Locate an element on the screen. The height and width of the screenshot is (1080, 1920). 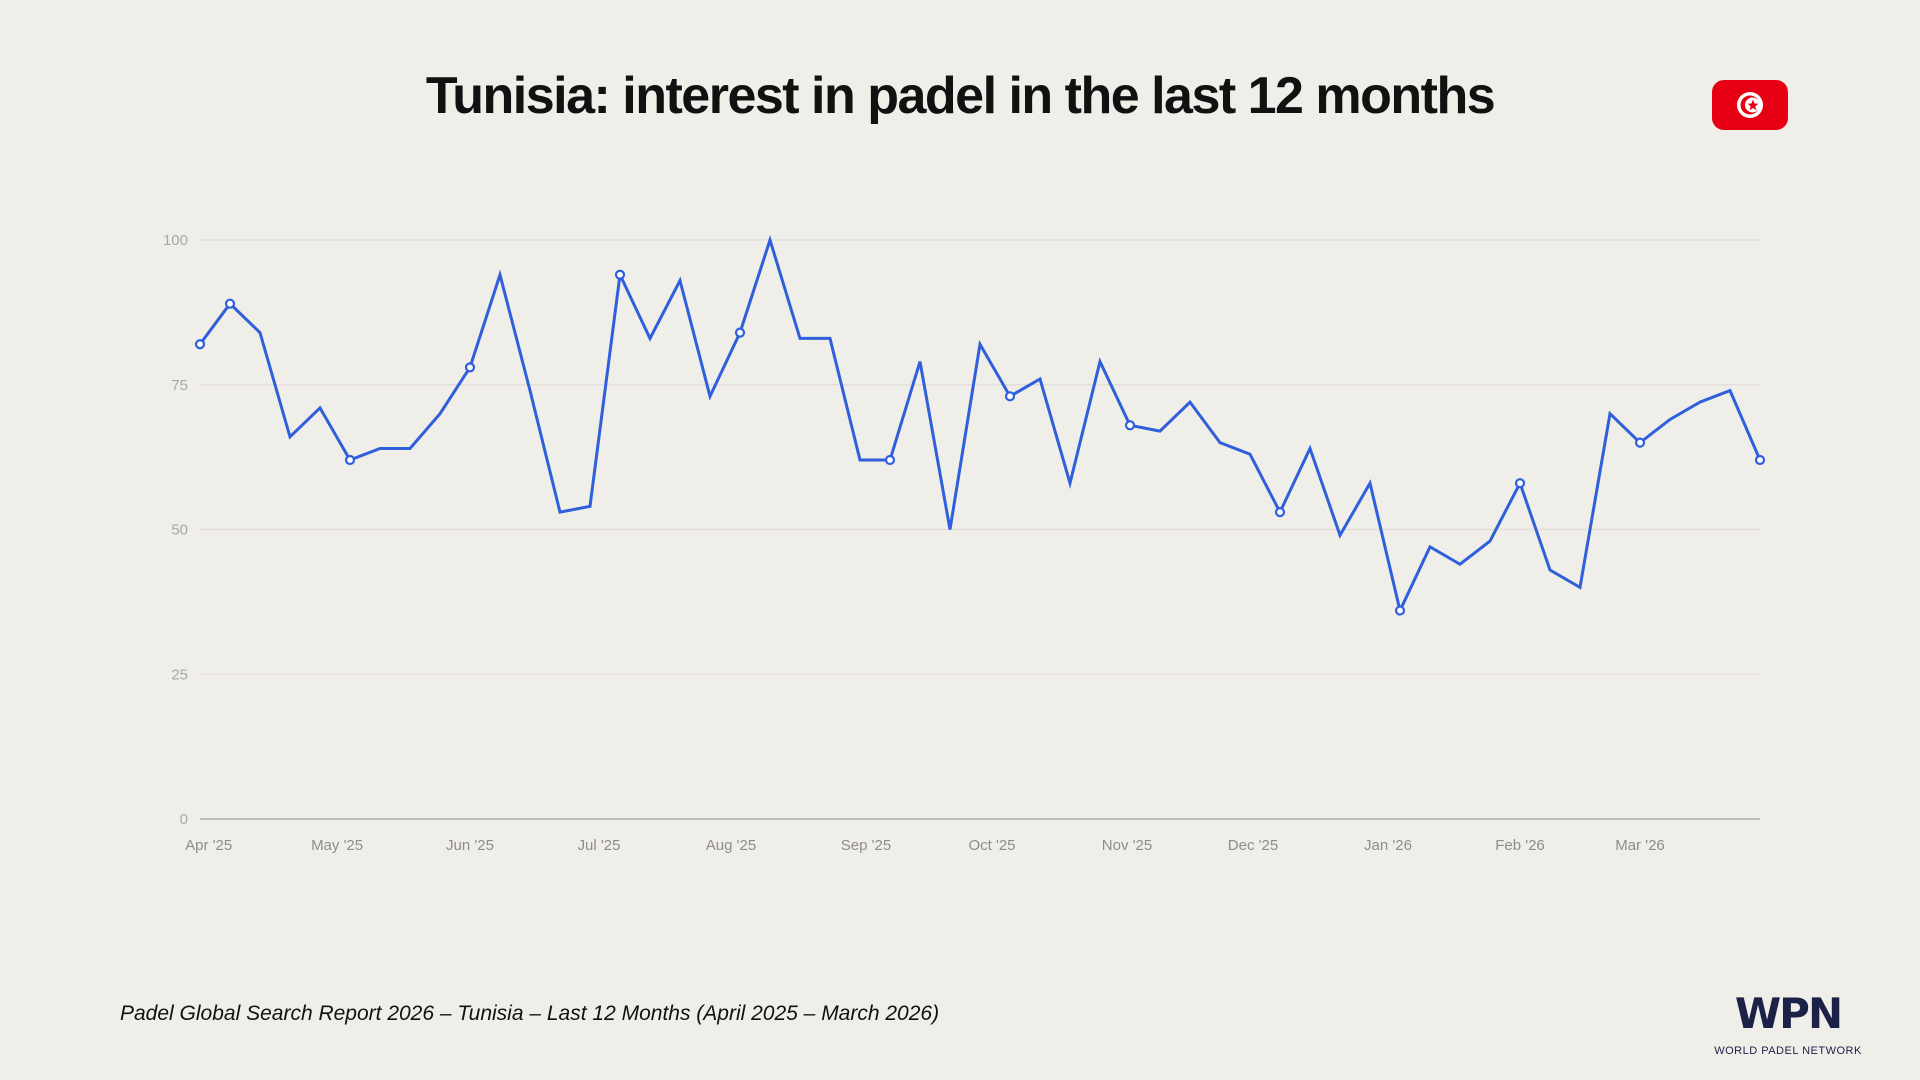
x-tick-label: Jun '25 is located at coordinates (470, 845).